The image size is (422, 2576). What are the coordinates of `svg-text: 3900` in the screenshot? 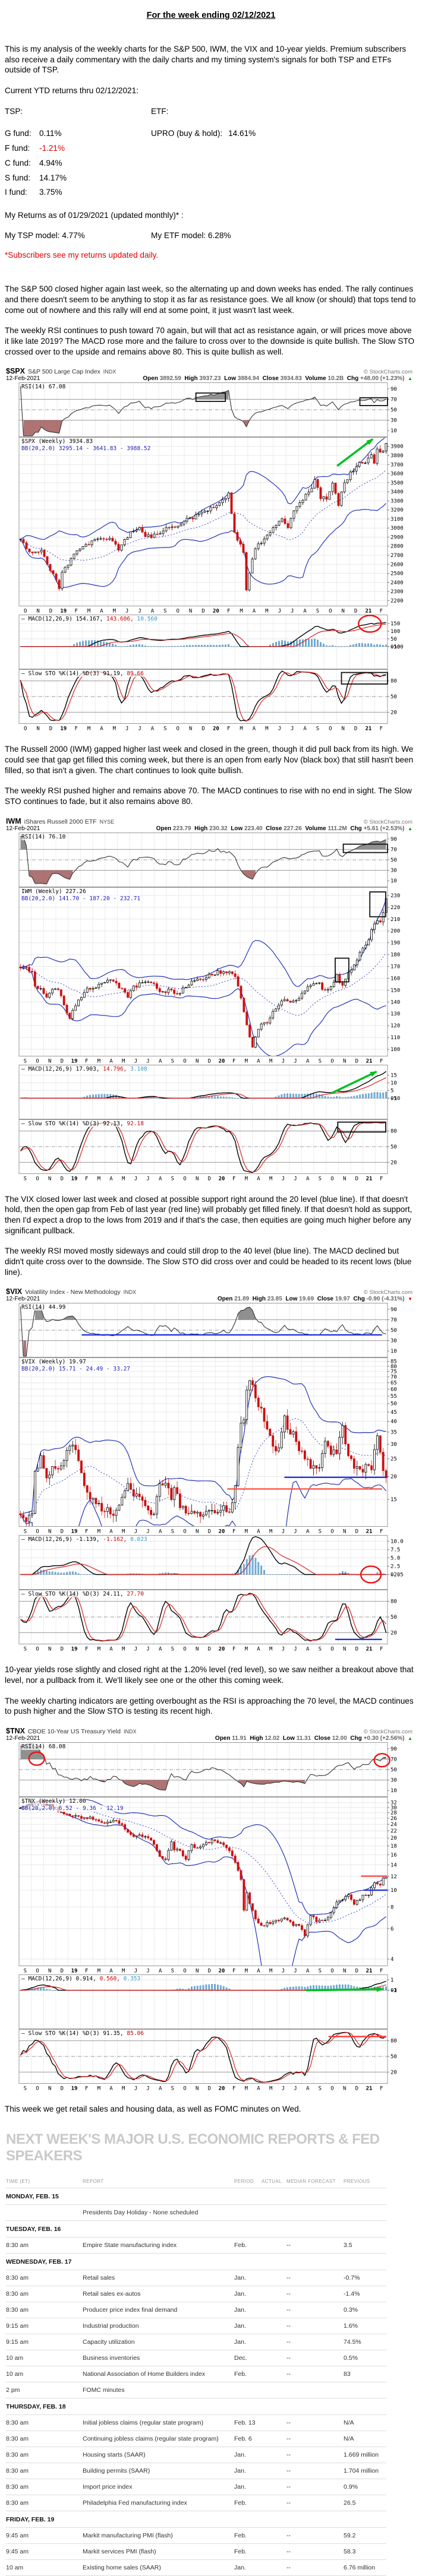 It's located at (397, 447).